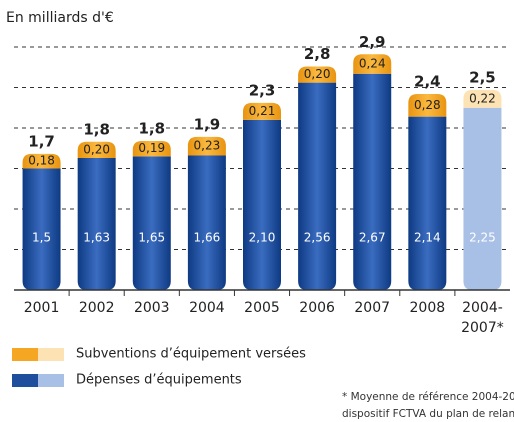 The image size is (514, 422). I want to click on value-label: 2,10, so click(262, 238).